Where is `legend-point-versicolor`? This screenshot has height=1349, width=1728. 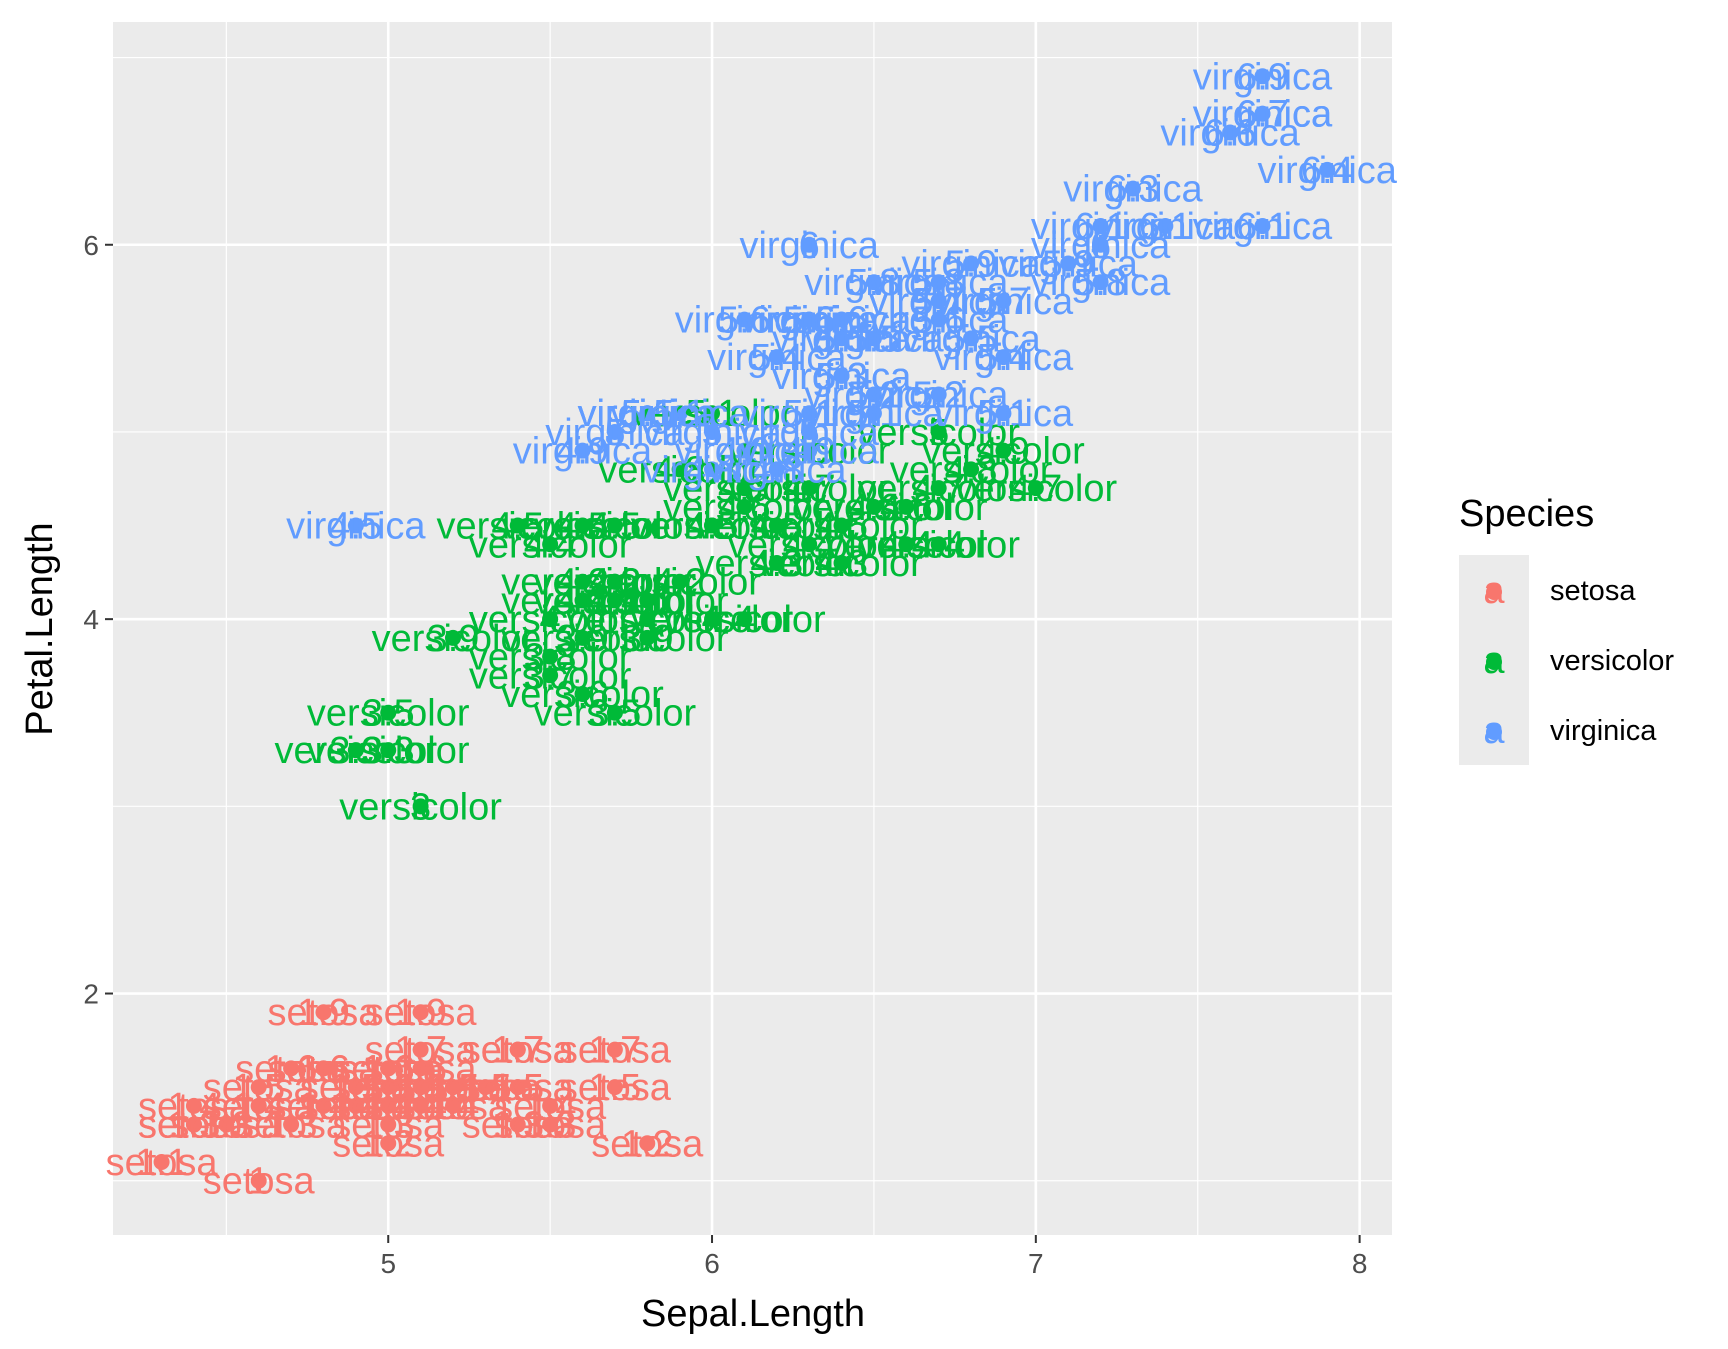
legend-point-versicolor is located at coordinates (1494, 662).